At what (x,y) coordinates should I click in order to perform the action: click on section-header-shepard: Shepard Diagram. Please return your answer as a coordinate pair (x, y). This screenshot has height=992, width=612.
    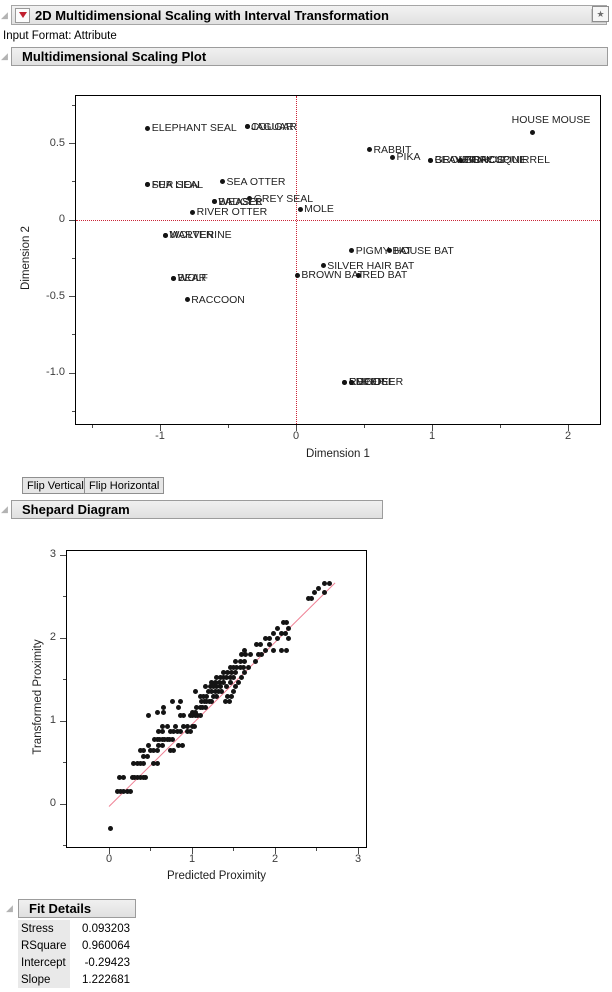
    Looking at the image, I should click on (197, 509).